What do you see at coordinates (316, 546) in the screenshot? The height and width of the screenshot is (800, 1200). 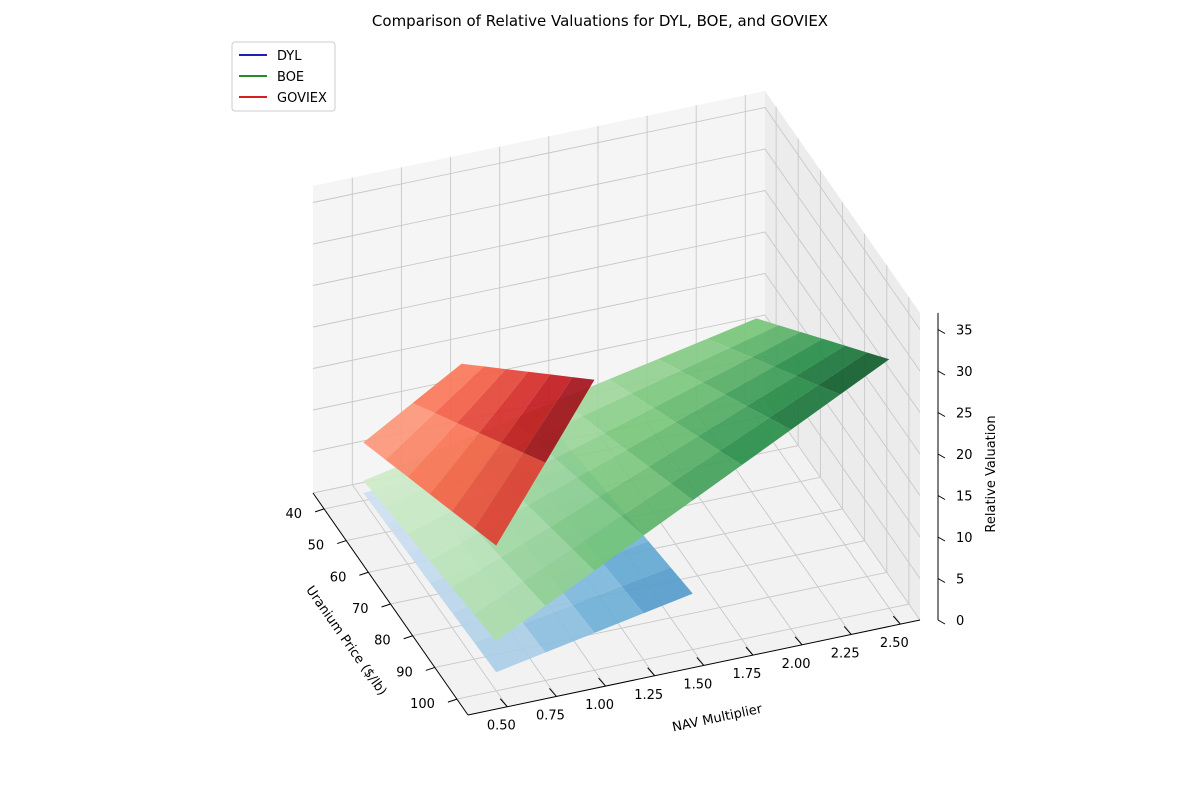 I see `x-tick-label: 50` at bounding box center [316, 546].